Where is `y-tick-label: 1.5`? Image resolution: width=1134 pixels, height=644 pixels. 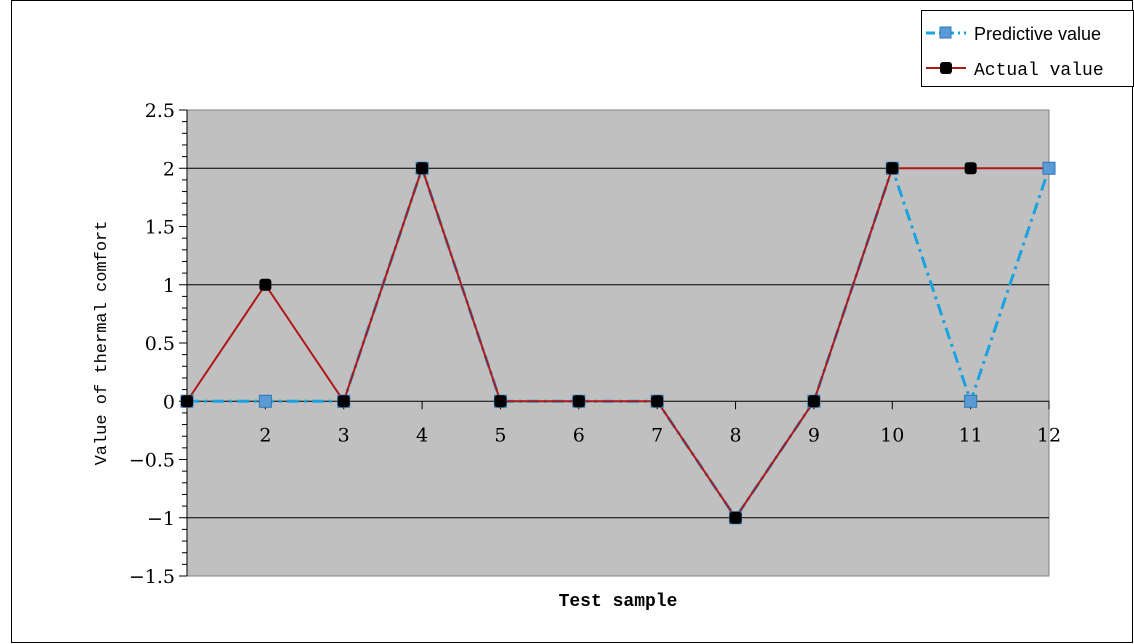
y-tick-label: 1.5 is located at coordinates (160, 228).